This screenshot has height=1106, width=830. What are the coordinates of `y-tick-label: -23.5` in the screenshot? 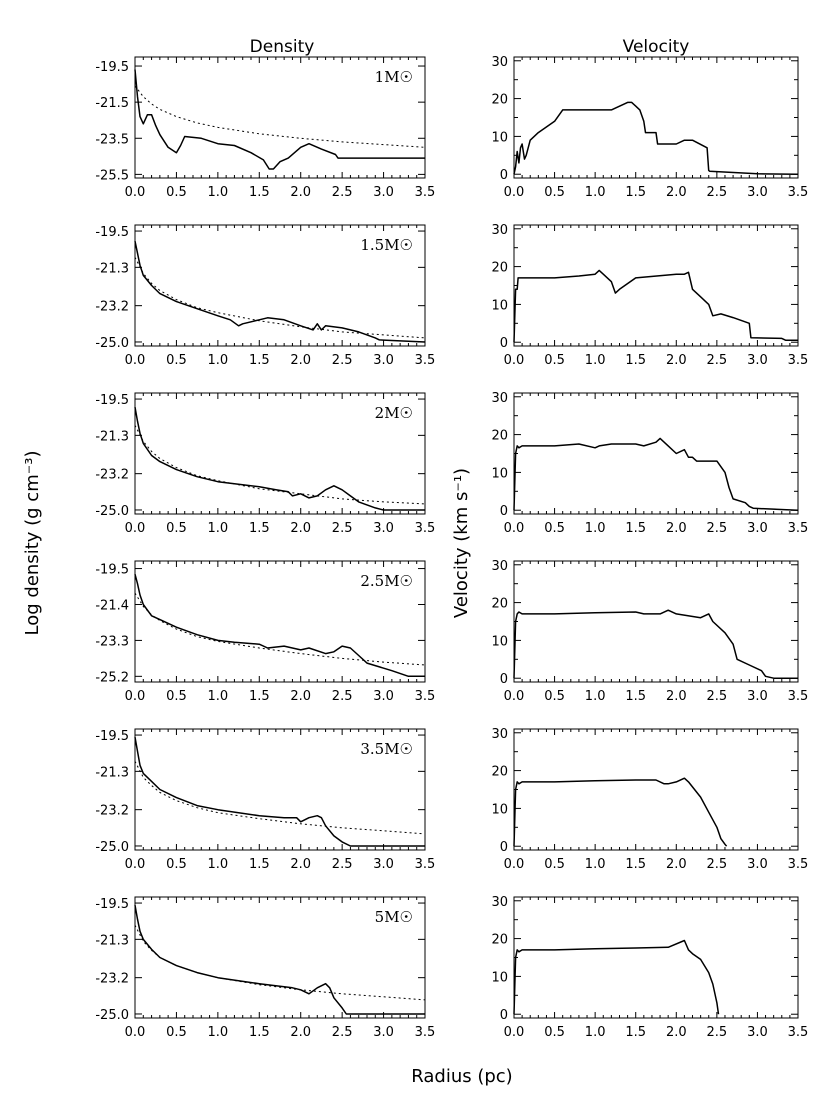 It's located at (112, 139).